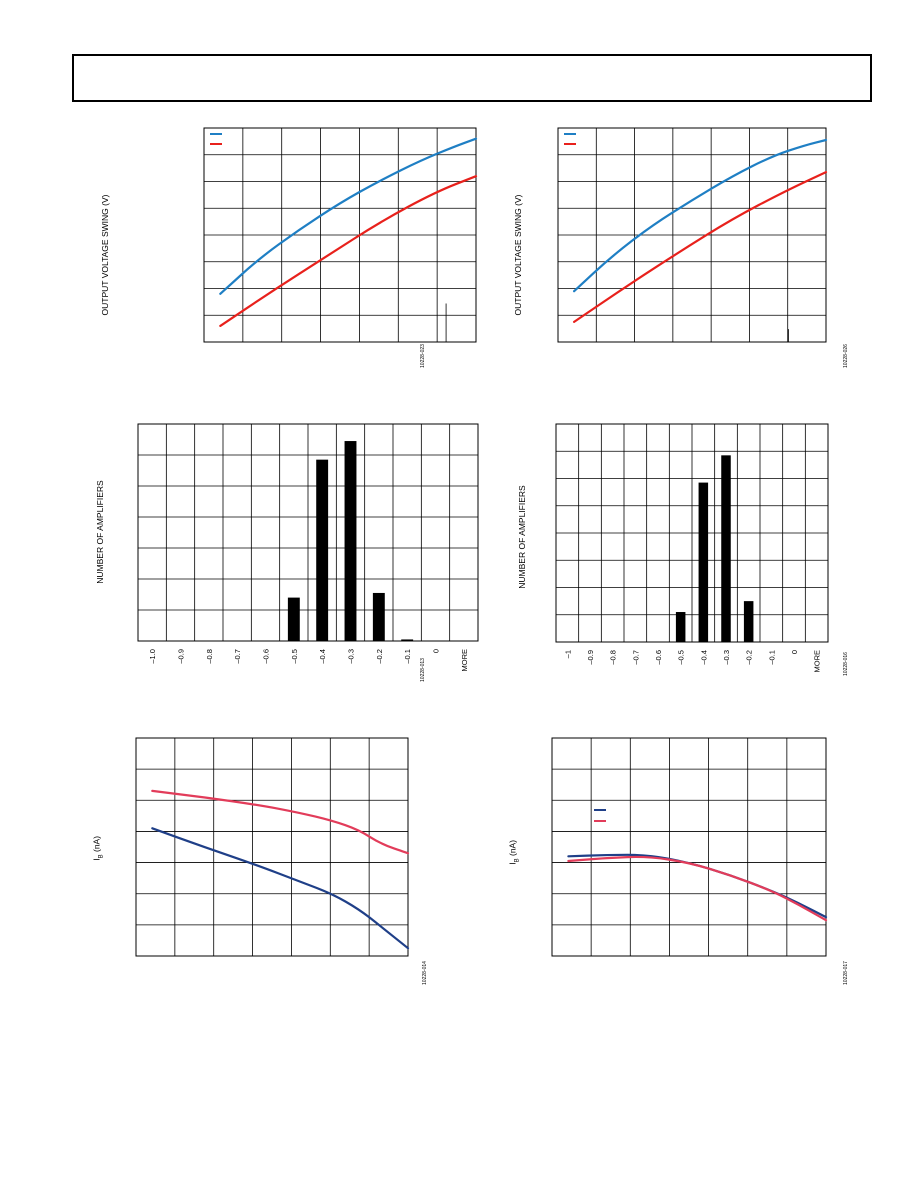  Describe the element at coordinates (423, 356) in the screenshot. I see `figure-id: 10228-023` at that location.